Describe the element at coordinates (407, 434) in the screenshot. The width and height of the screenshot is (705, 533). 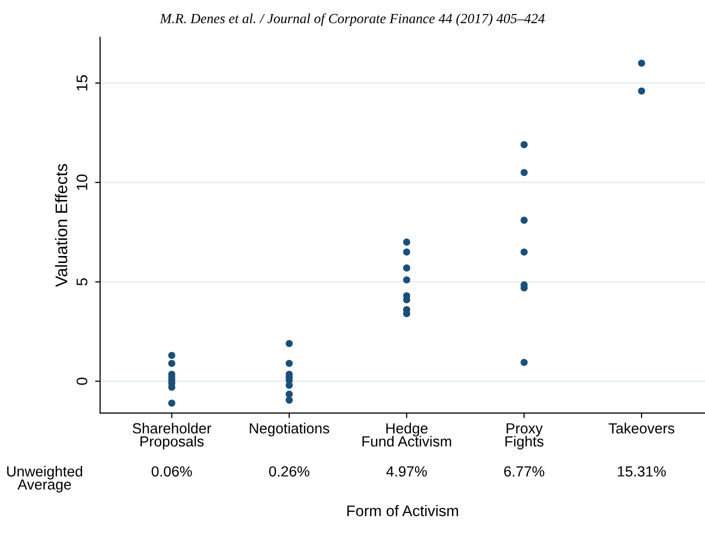
I see `x-tick-label: Hedge Fund Activism` at that location.